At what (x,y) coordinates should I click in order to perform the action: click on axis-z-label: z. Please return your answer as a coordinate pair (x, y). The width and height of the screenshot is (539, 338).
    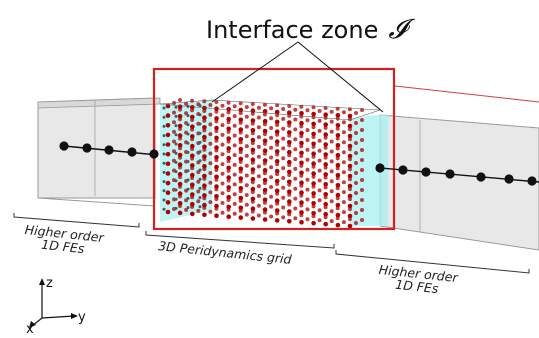
    Looking at the image, I should click on (49, 283).